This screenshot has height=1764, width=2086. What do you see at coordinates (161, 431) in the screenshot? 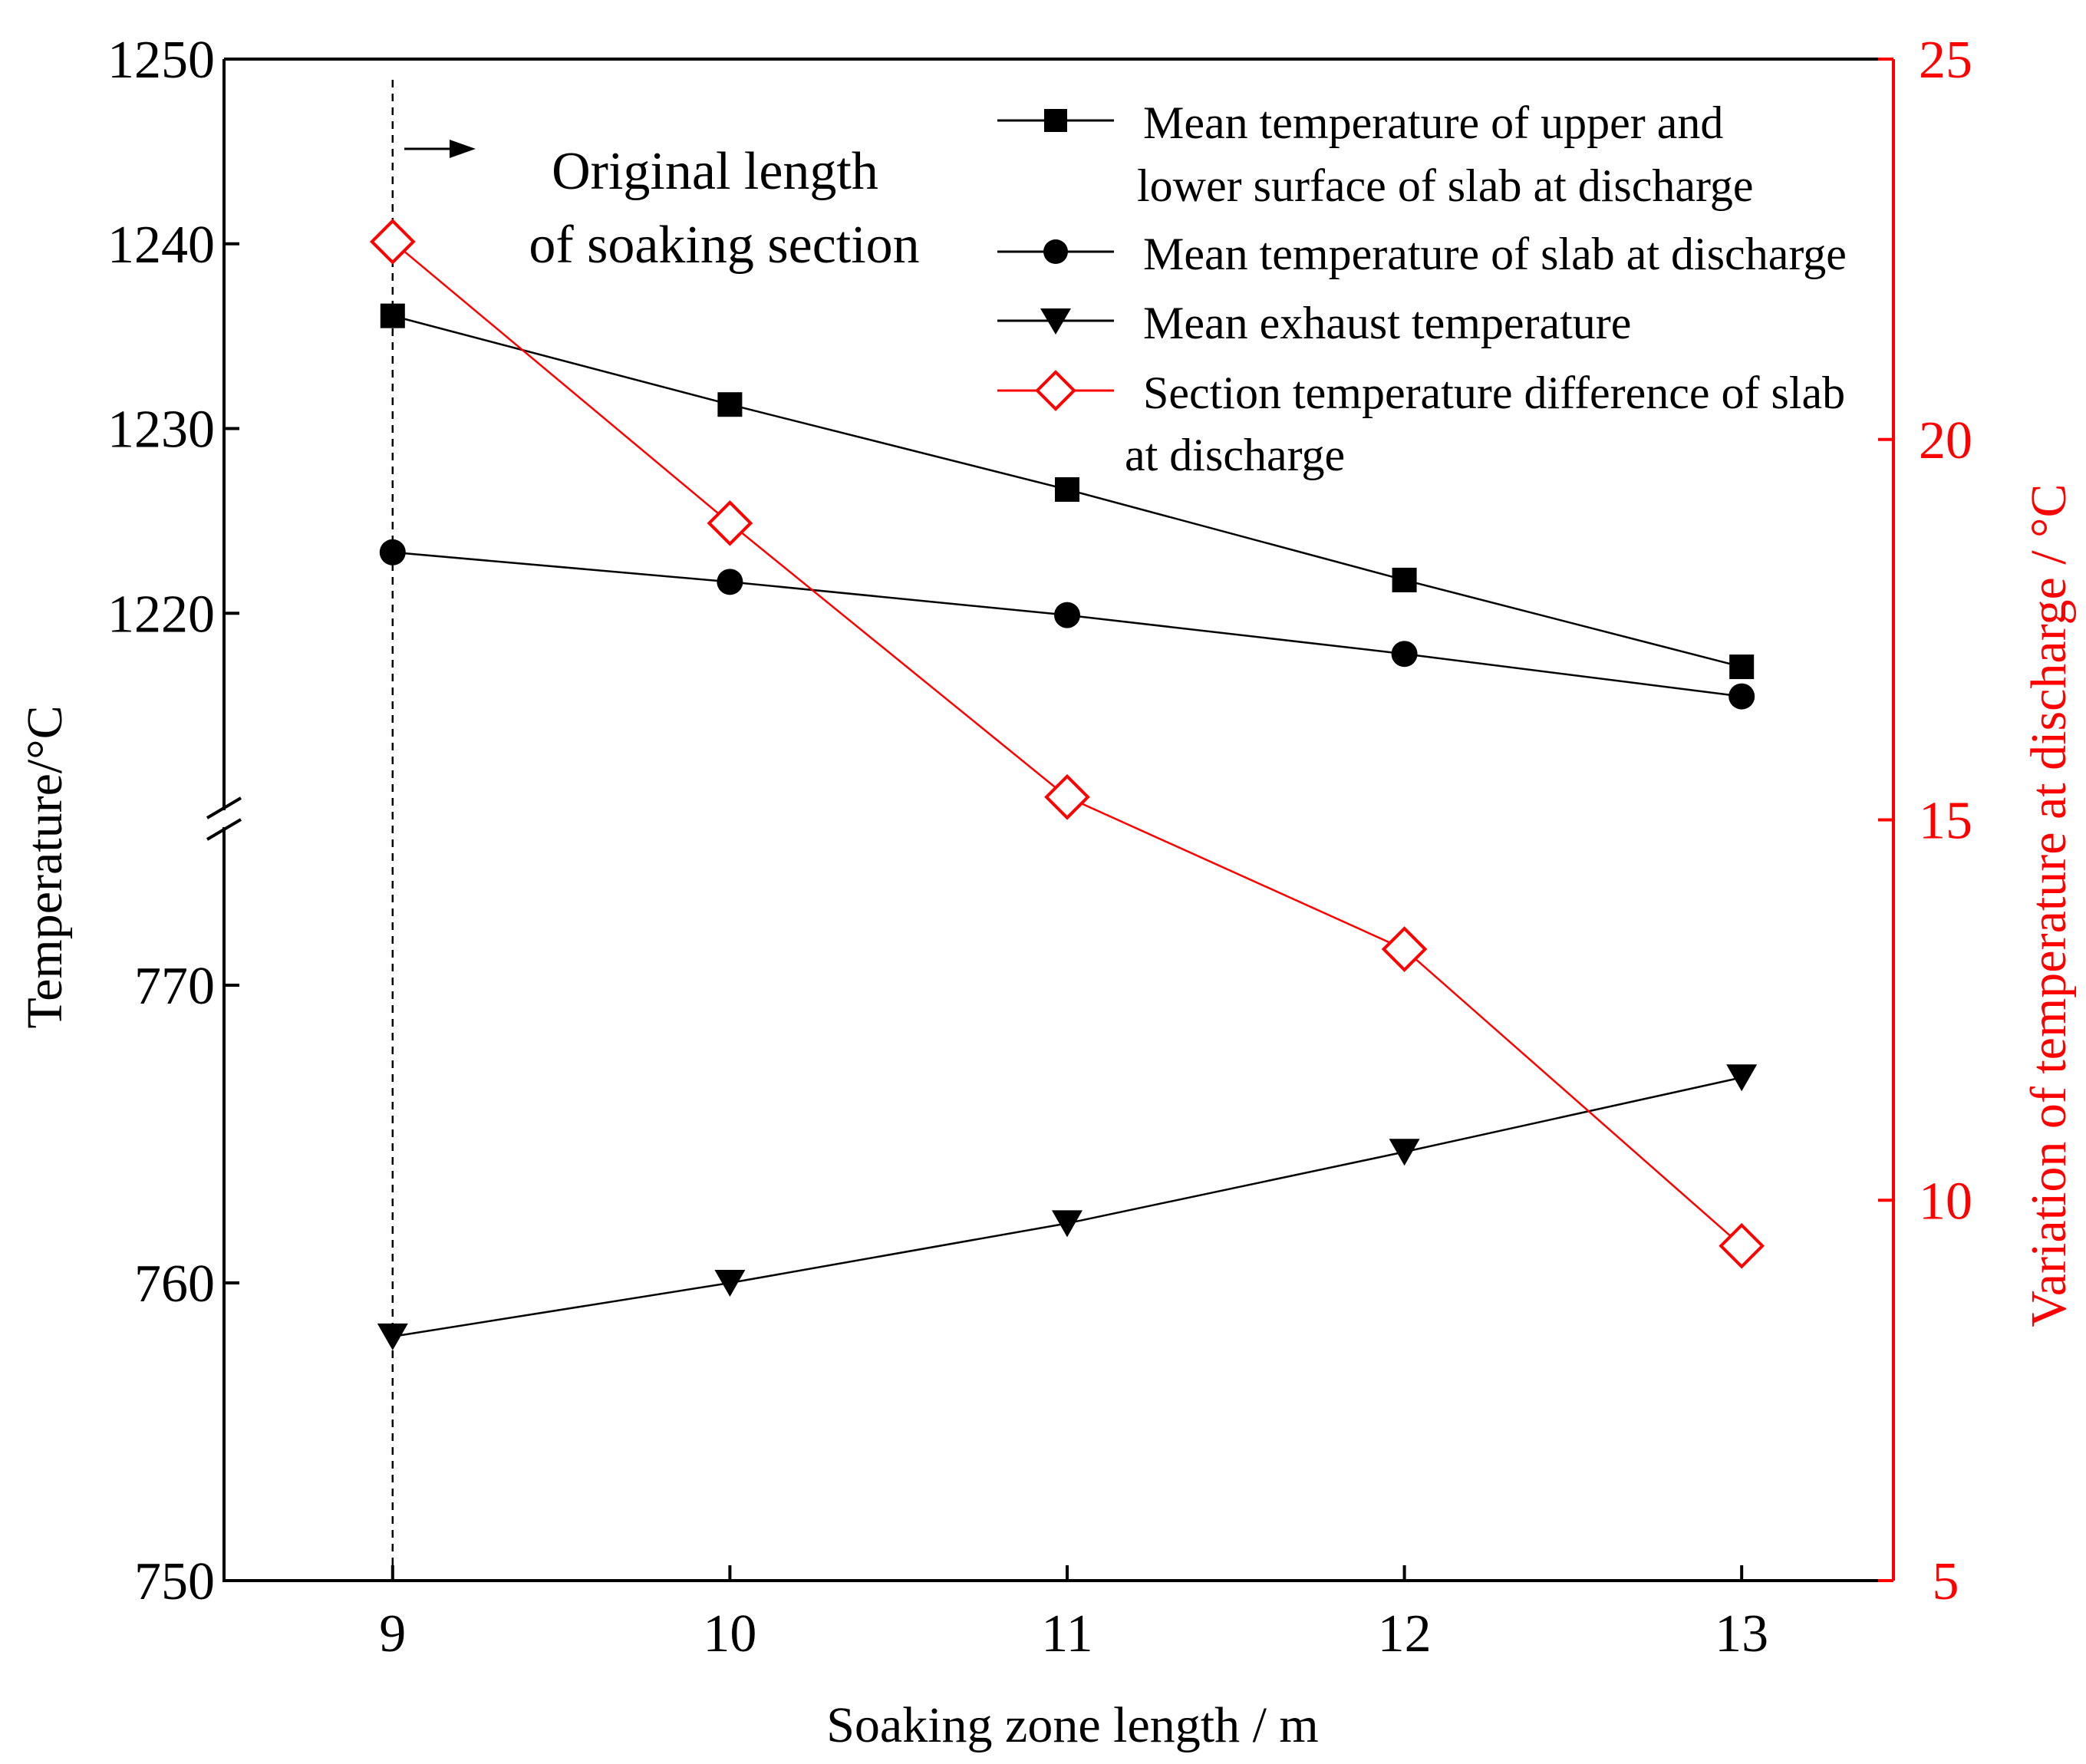
I see `y-left-tick-label-1230: 1230` at bounding box center [161, 431].